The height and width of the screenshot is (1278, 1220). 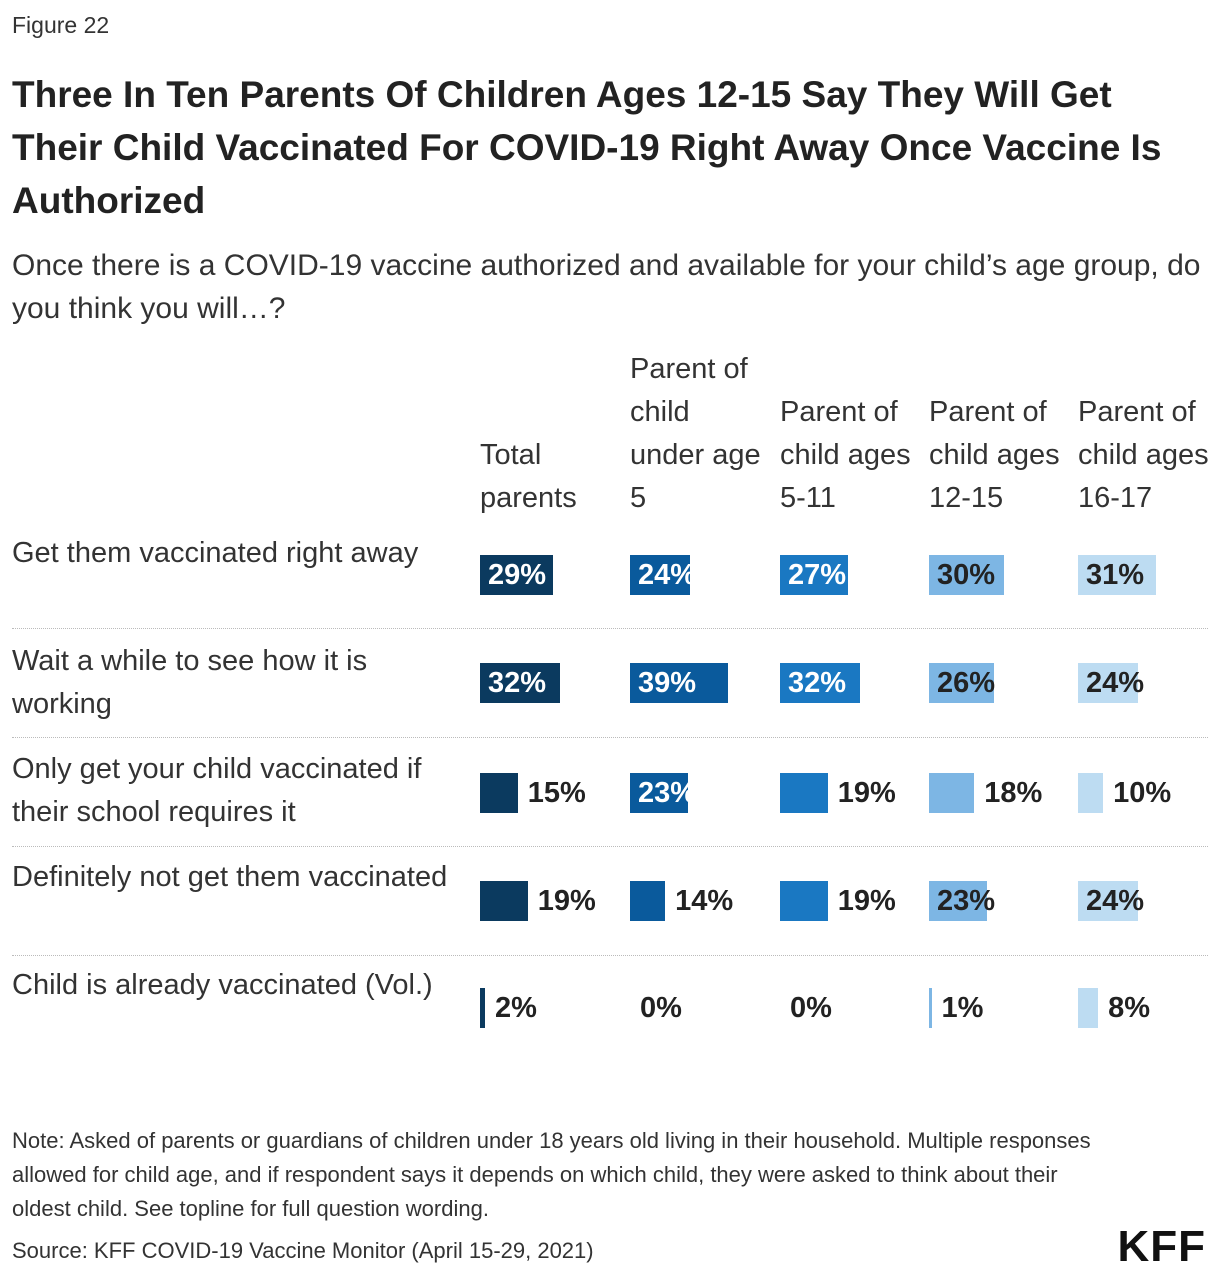 What do you see at coordinates (966, 683) in the screenshot?
I see `bar-value-label: 26%` at bounding box center [966, 683].